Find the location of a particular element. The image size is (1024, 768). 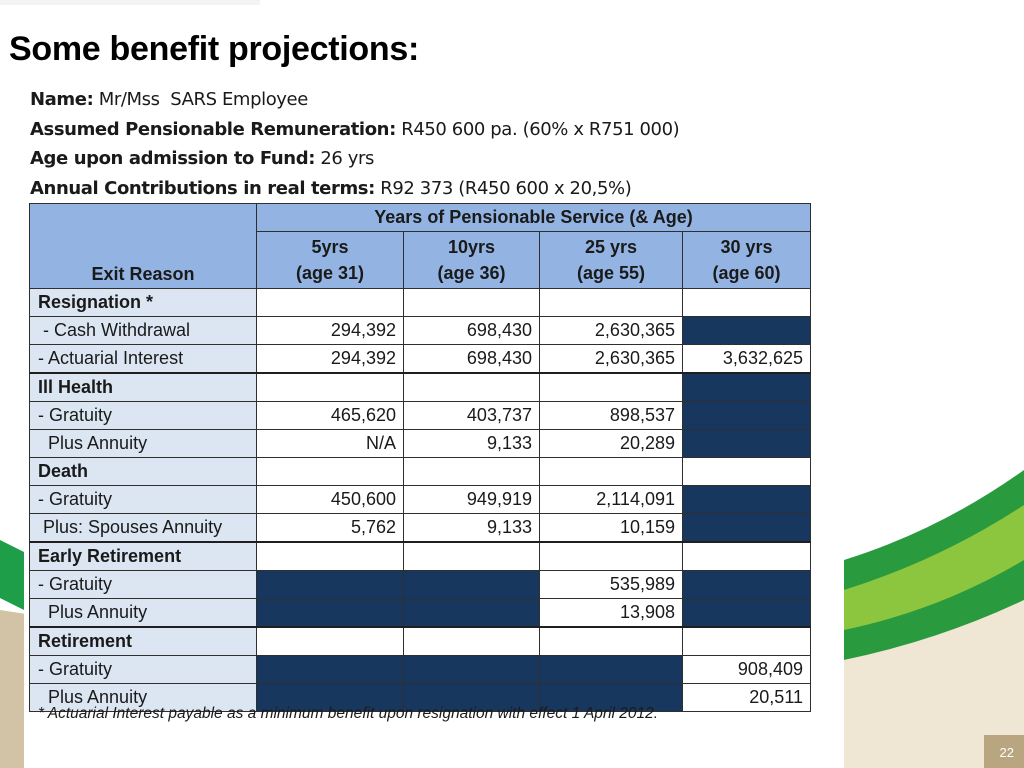

column-header-30yrs: 30 yrs (age 60) is located at coordinates (746, 260).